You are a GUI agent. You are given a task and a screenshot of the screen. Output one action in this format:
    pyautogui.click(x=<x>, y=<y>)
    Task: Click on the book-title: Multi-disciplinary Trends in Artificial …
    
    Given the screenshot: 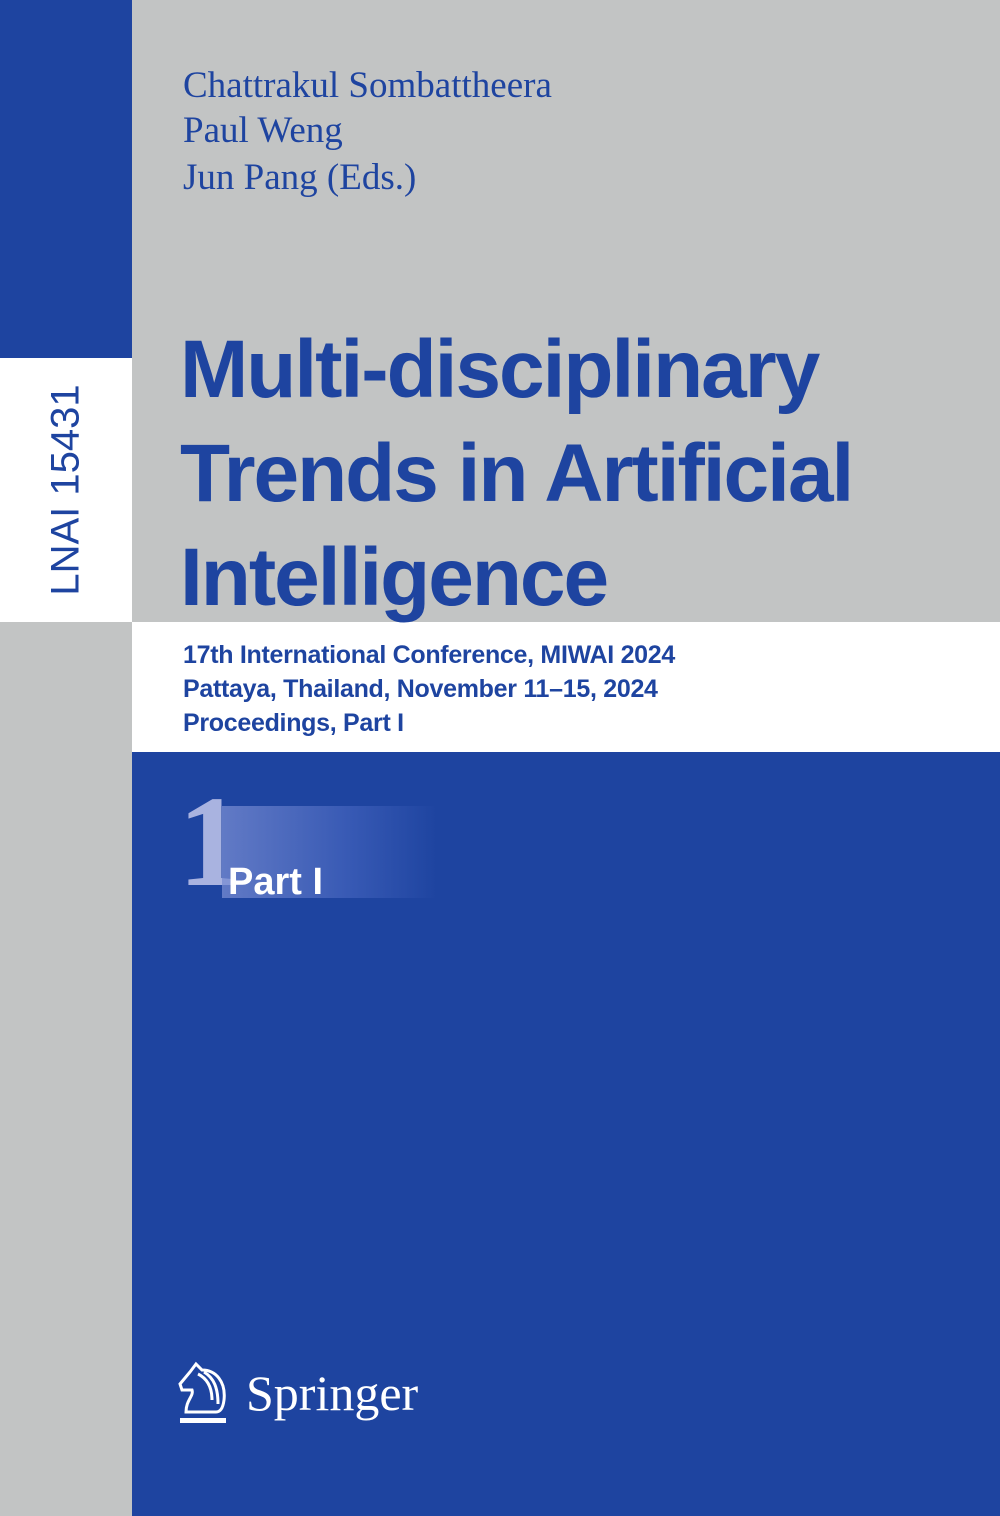 What is the action you would take?
    pyautogui.click(x=517, y=474)
    